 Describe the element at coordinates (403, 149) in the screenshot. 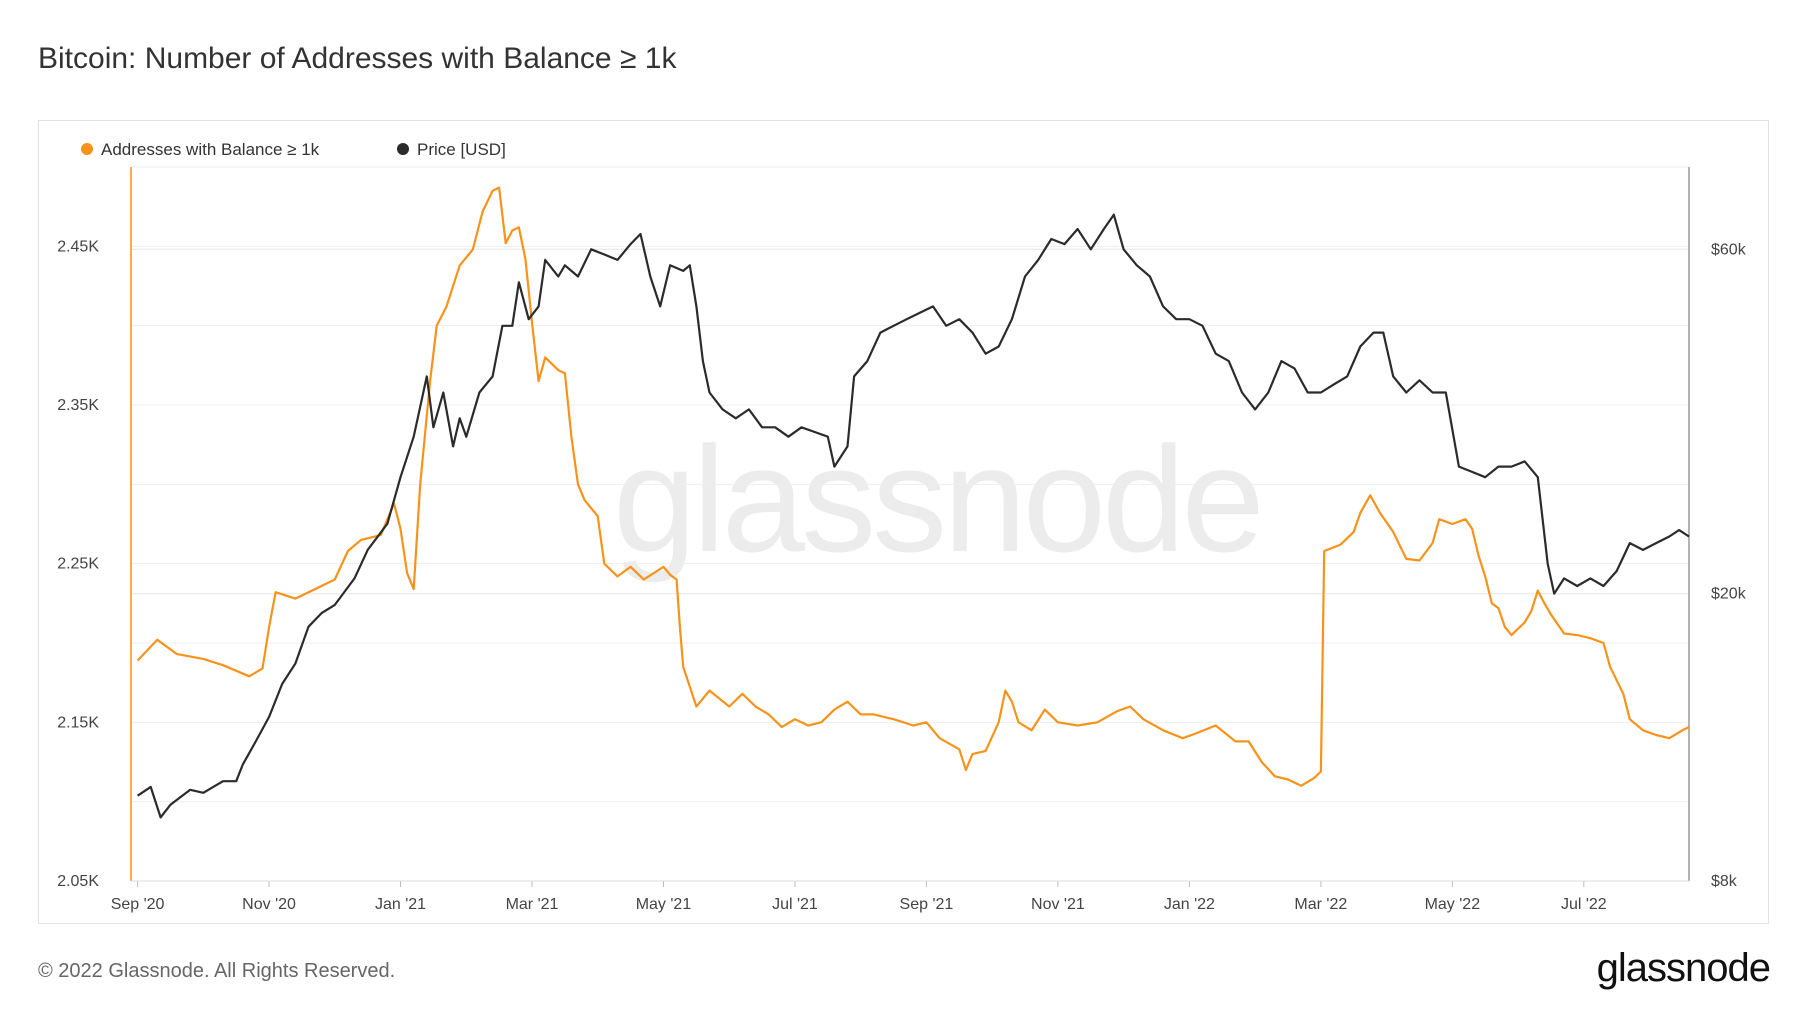

I see `legend-marker-price` at that location.